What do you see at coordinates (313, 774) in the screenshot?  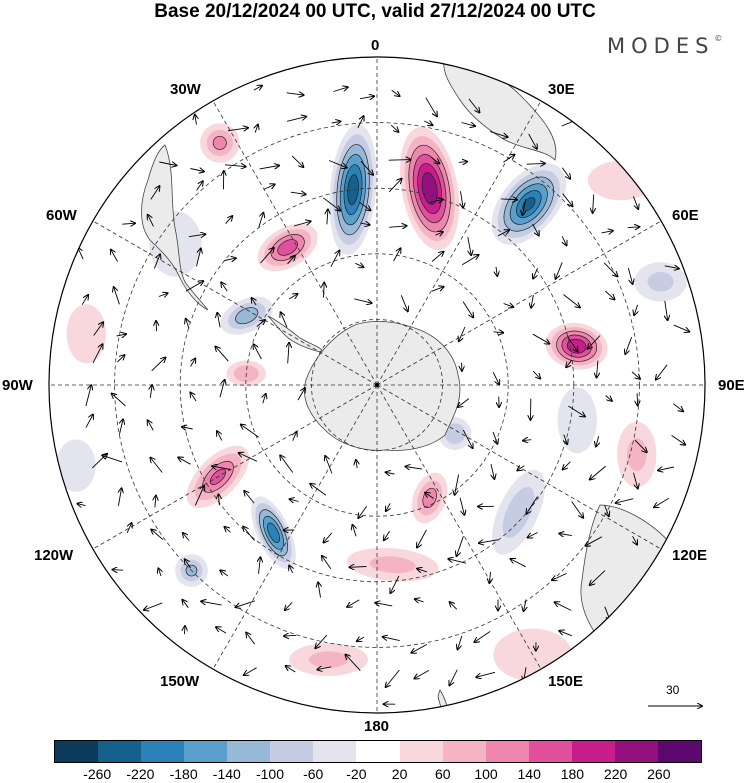 I see `colorbar-tick-label: -60` at bounding box center [313, 774].